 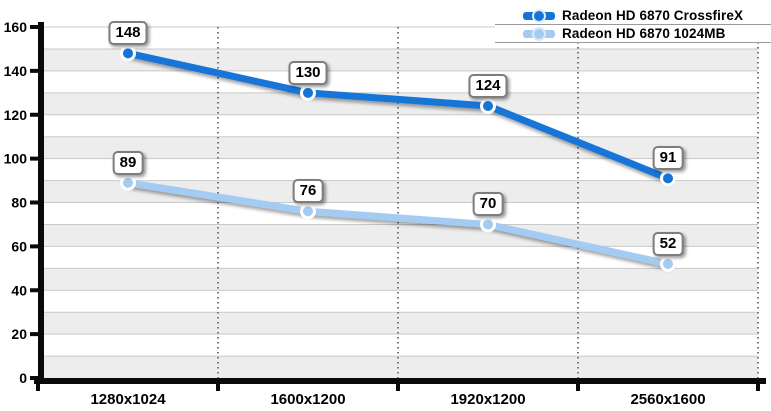 What do you see at coordinates (16, 115) in the screenshot?
I see `y-axis-label: 120` at bounding box center [16, 115].